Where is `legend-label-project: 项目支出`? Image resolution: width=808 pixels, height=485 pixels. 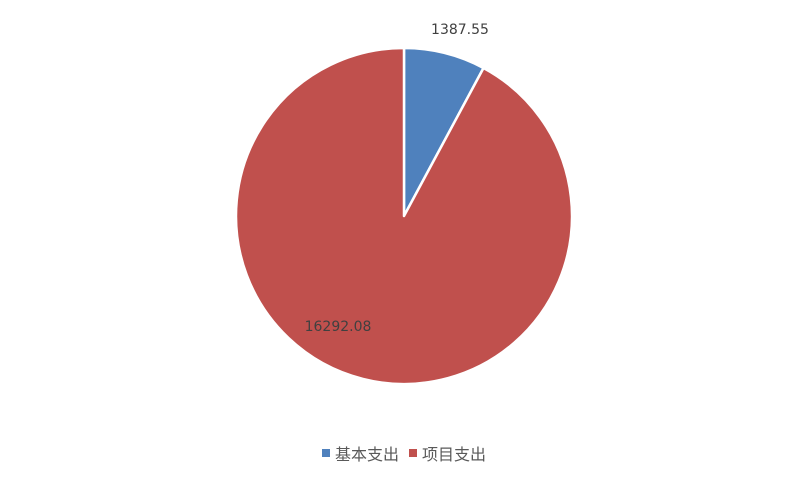 legend-label-project: 项目支出 is located at coordinates (454, 454).